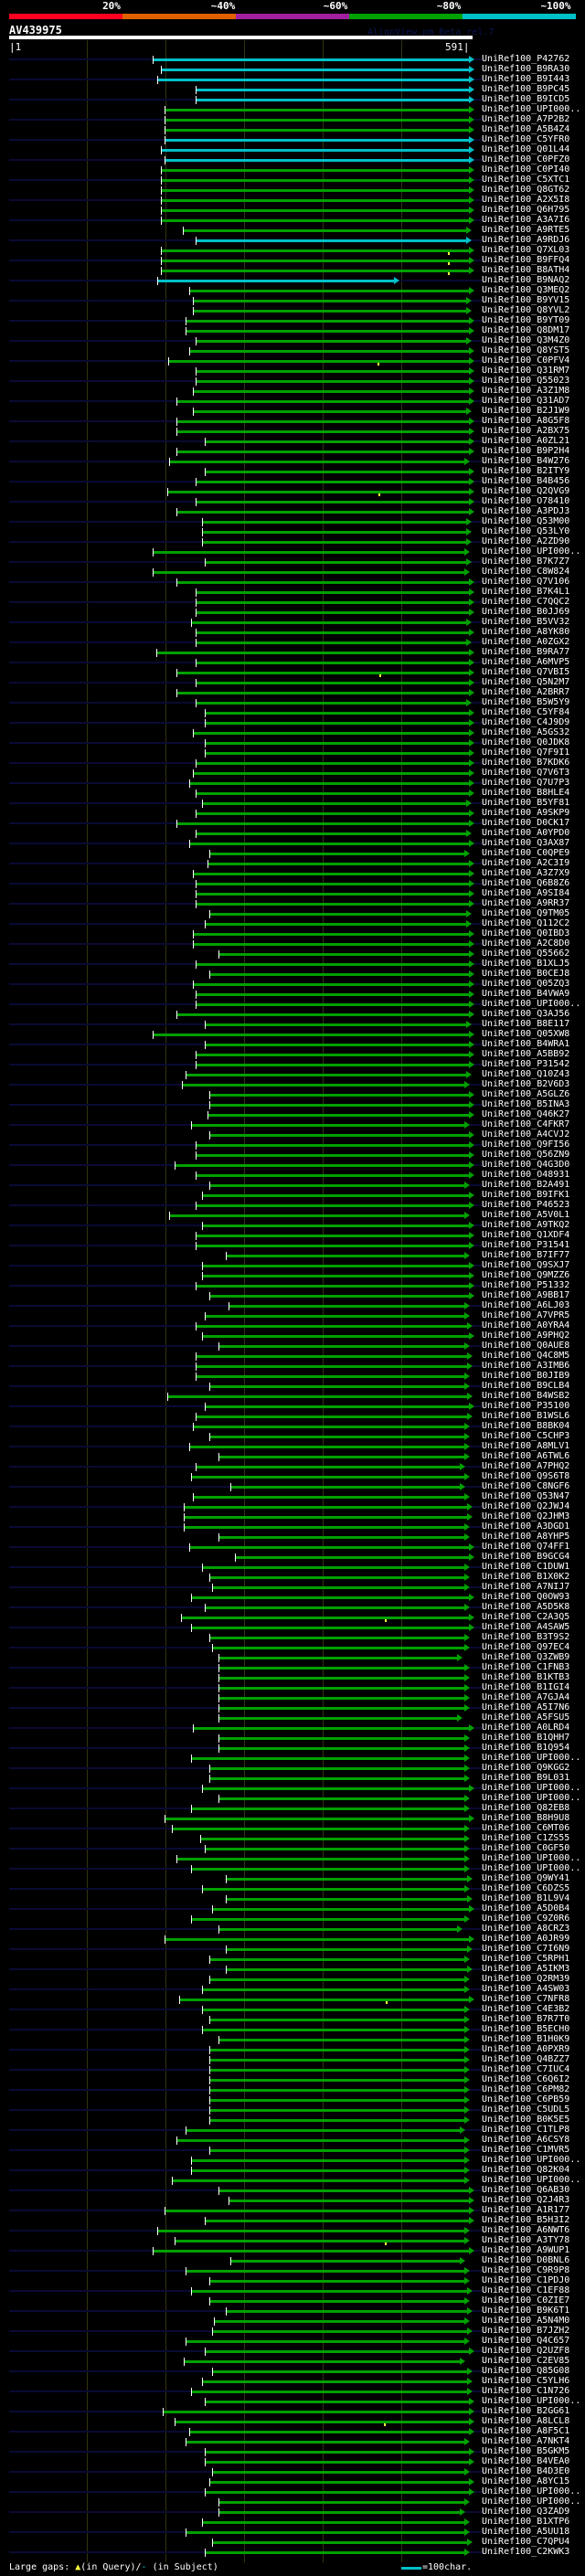 The height and width of the screenshot is (2576, 585). Describe the element at coordinates (526, 2039) in the screenshot. I see `alignment-label-link: UniRef100_B1H0K9` at that location.